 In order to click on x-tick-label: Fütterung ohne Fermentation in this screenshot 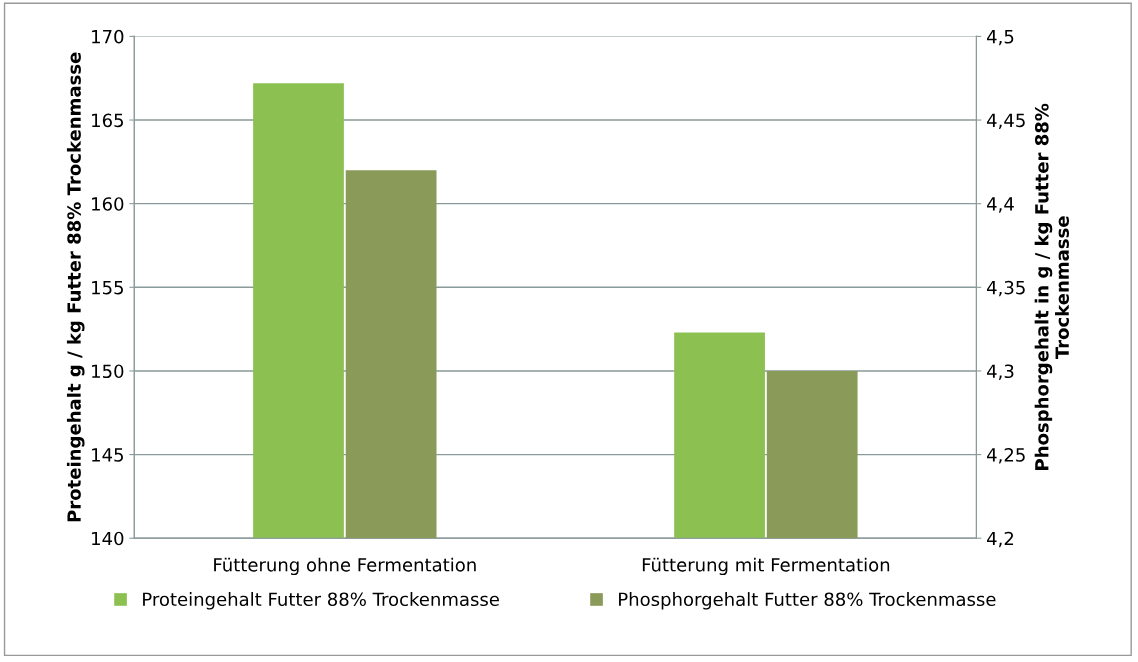, I will do `click(345, 566)`.